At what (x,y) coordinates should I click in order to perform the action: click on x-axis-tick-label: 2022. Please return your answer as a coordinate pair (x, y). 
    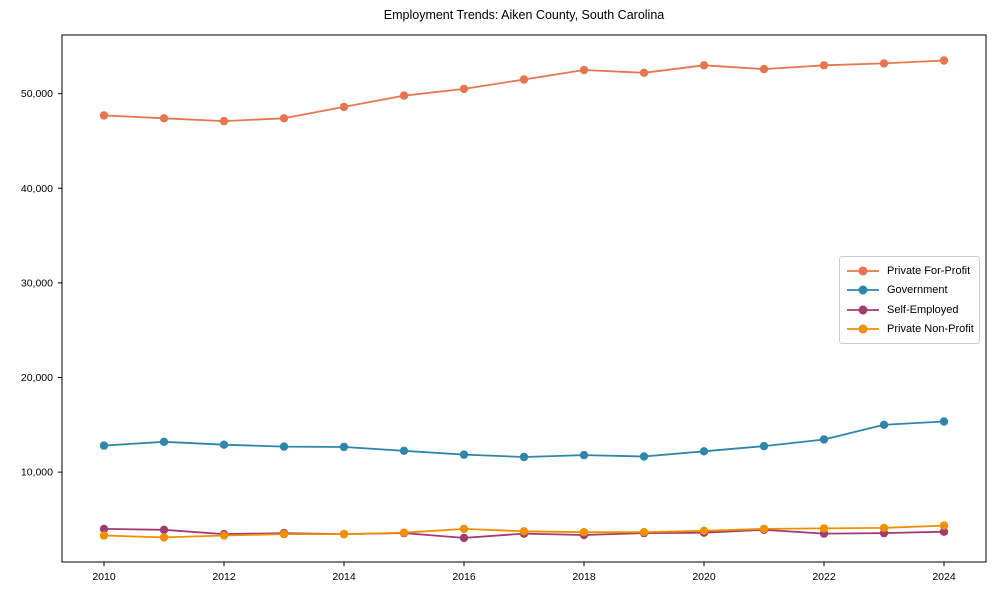
    Looking at the image, I should click on (824, 577).